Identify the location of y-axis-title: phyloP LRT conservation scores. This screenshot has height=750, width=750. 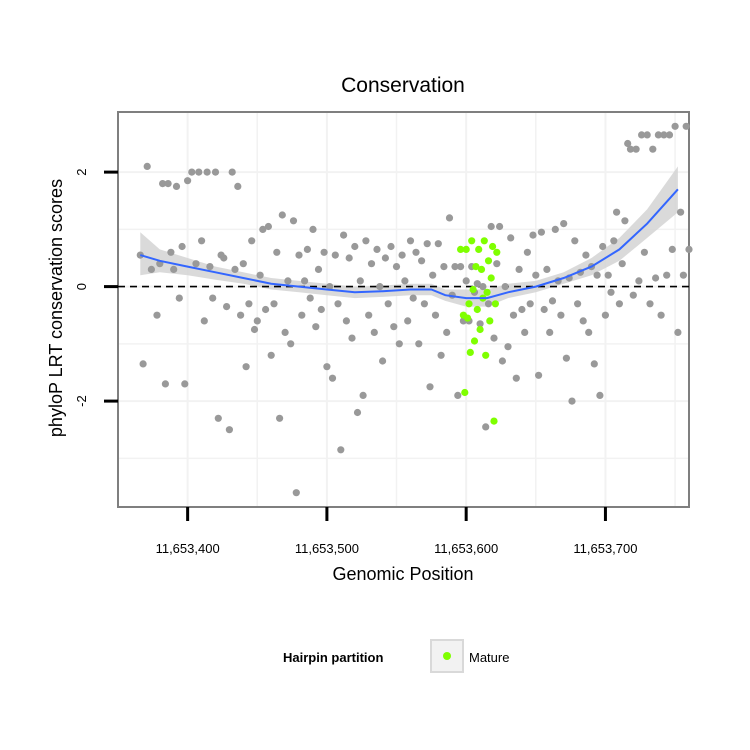
(56, 308).